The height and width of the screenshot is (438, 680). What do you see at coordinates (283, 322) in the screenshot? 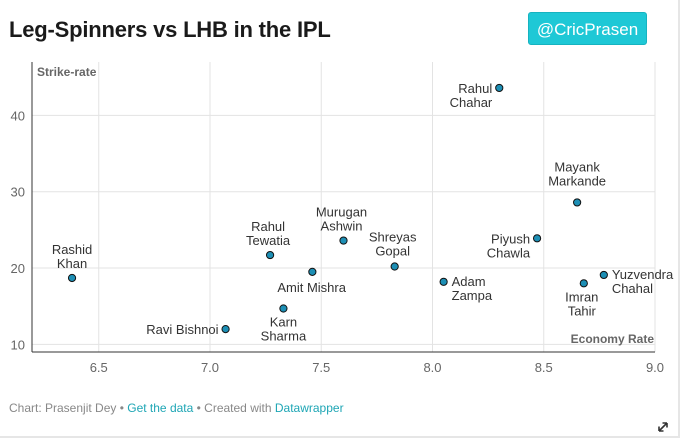
I see `point-label-line: Karn` at bounding box center [283, 322].